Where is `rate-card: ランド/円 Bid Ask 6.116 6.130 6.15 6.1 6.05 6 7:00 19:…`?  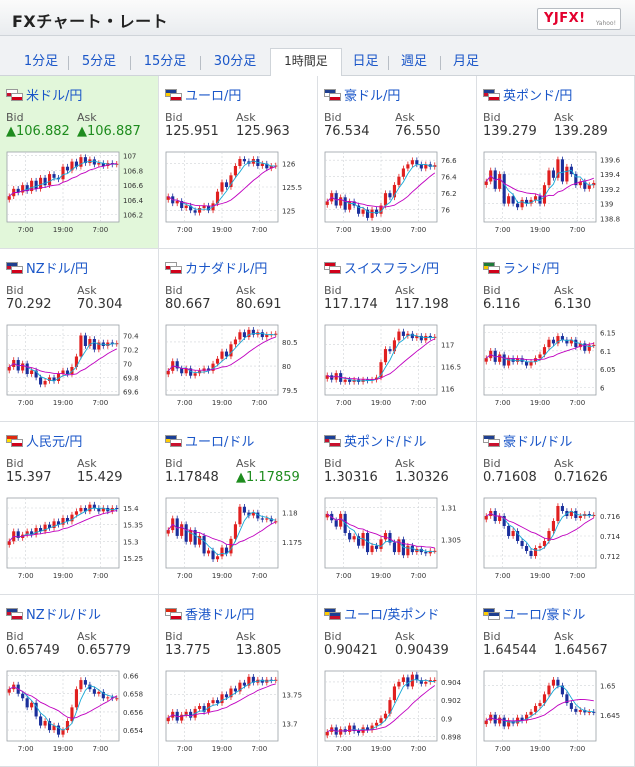 rate-card: ランド/円 Bid Ask 6.116 6.130 6.15 6.1 6.05 6 7:00 19:… is located at coordinates (556, 335).